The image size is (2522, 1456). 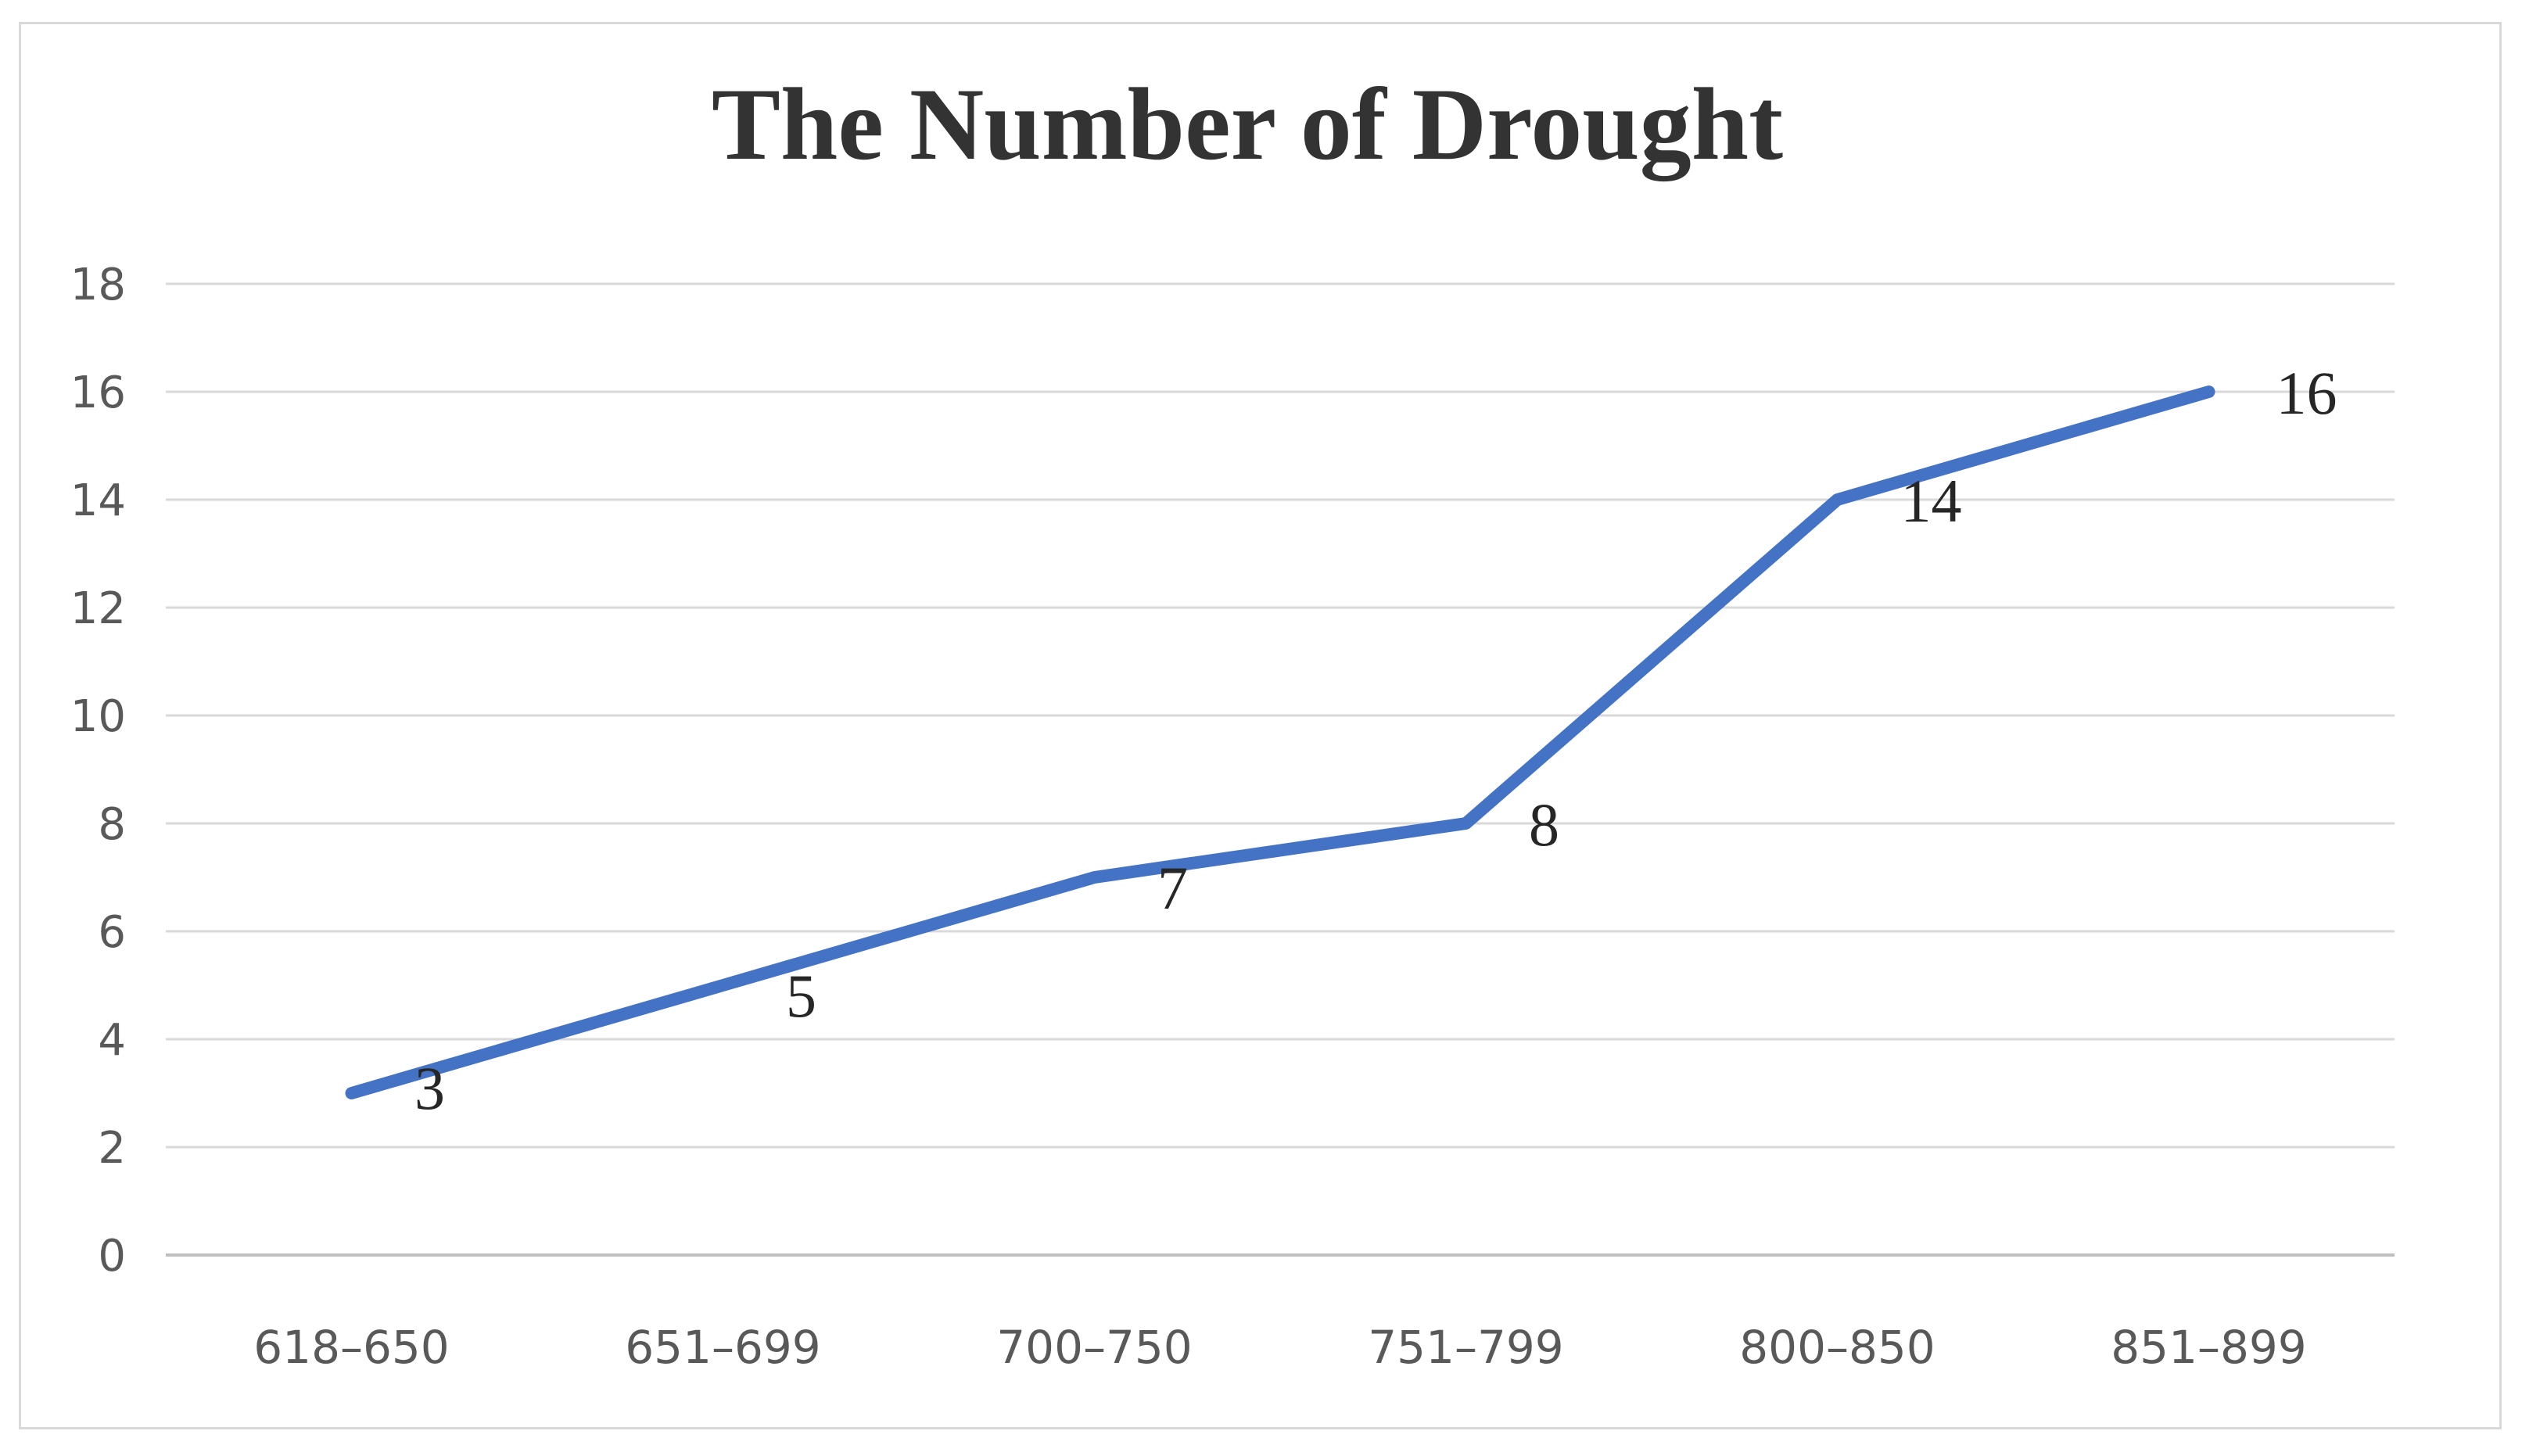 What do you see at coordinates (1094, 1347) in the screenshot?
I see `x-tick-label: 700–750` at bounding box center [1094, 1347].